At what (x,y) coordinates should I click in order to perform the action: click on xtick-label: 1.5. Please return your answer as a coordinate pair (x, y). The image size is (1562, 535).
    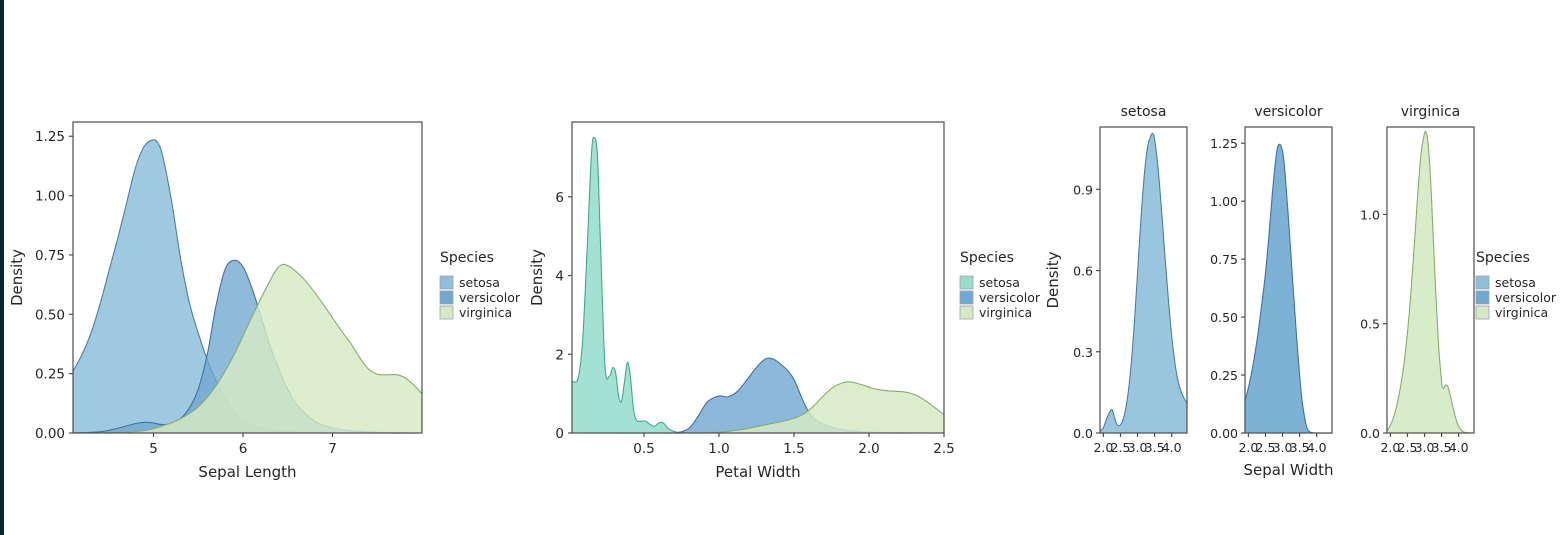
    Looking at the image, I should click on (793, 449).